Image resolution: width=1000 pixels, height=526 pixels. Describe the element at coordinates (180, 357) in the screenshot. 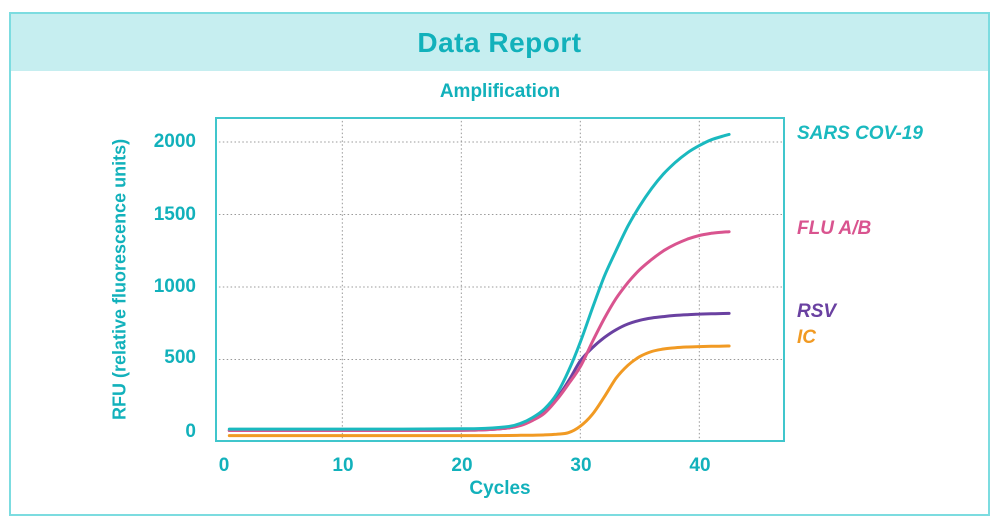

I see `y-tick-label: 500` at that location.